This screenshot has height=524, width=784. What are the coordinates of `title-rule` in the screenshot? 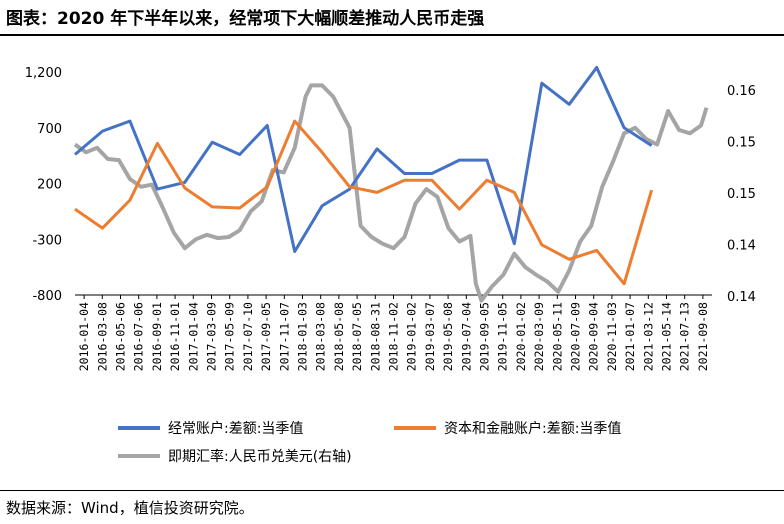 It's located at (392, 35).